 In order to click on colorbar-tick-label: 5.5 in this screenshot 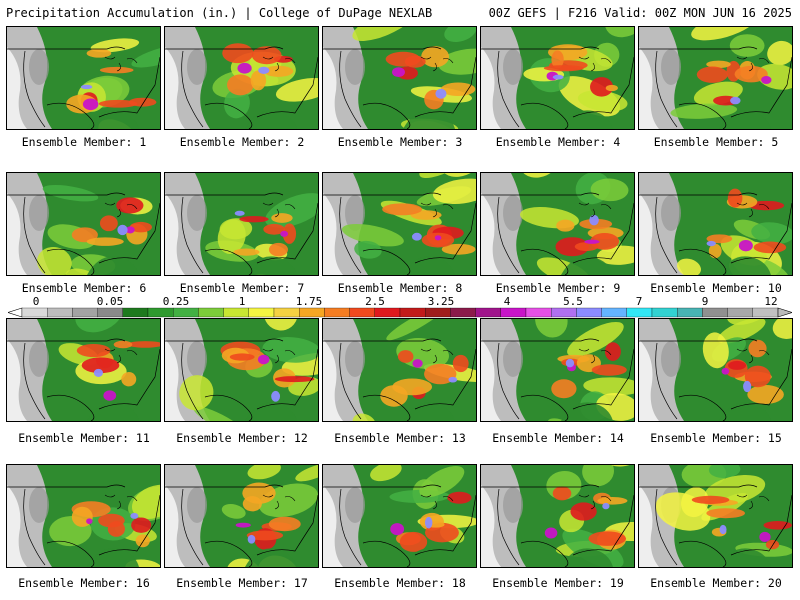, I will do `click(573, 302)`.